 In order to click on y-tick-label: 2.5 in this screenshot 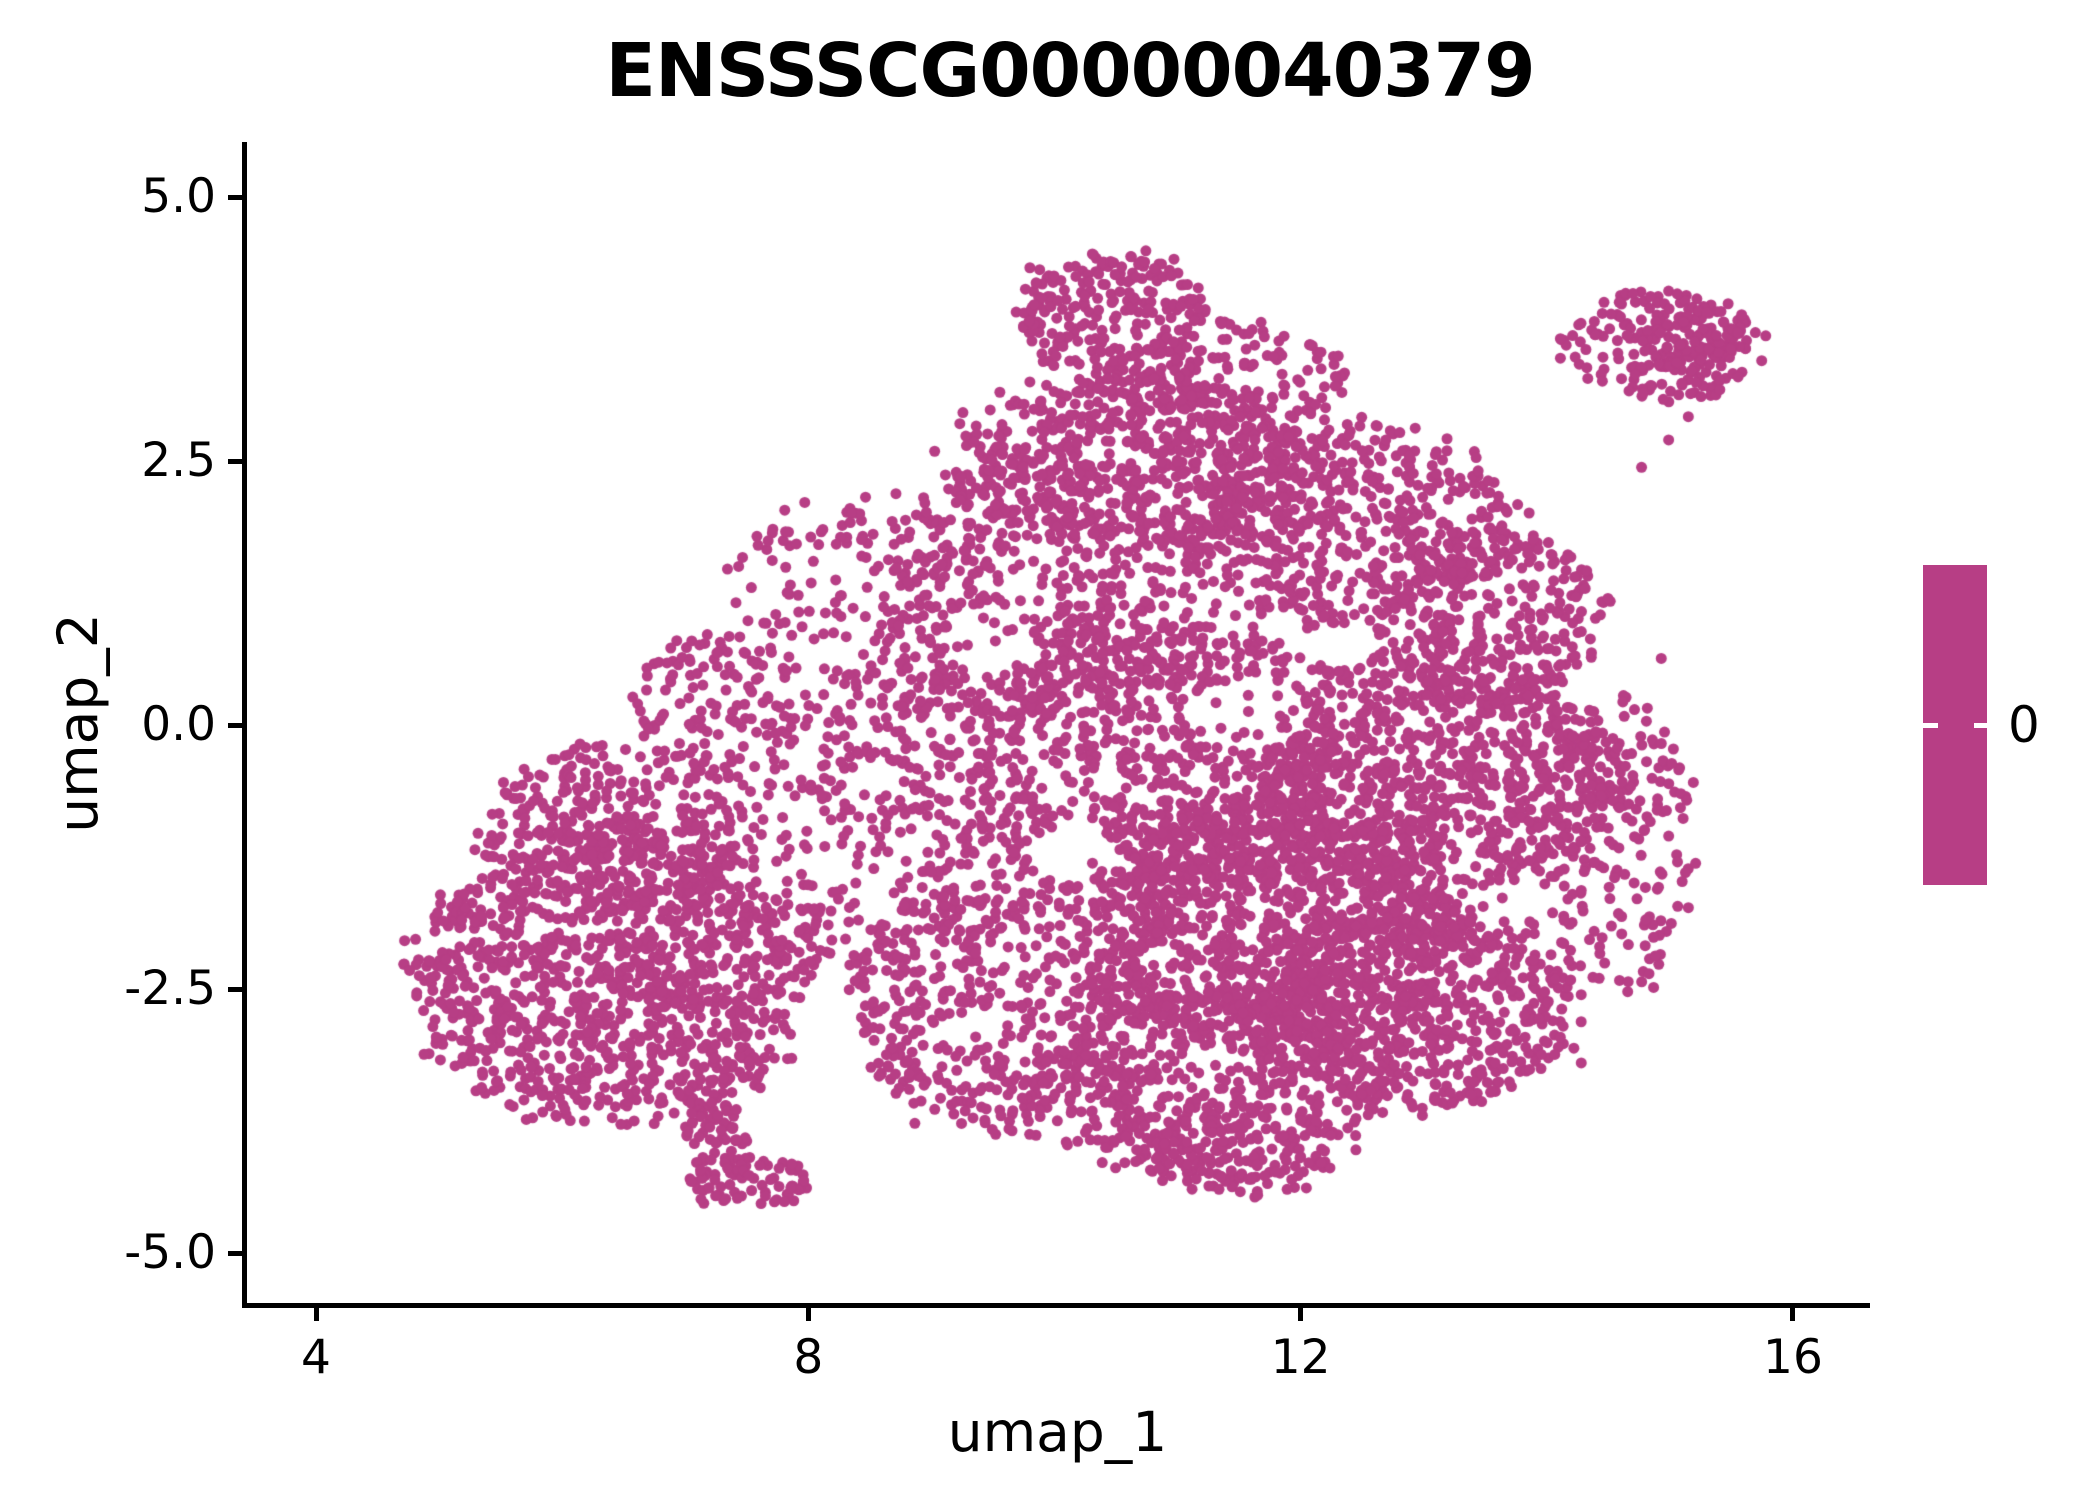, I will do `click(178, 460)`.